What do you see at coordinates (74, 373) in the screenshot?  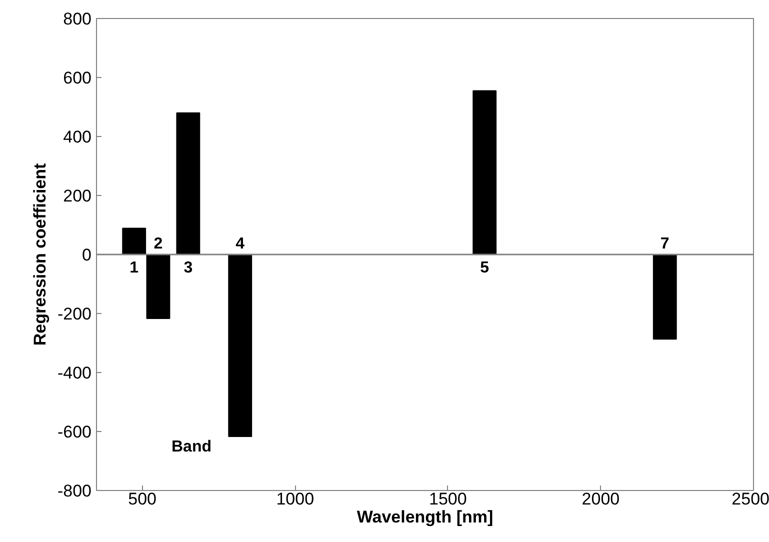 I see `y-tick-label: -400` at bounding box center [74, 373].